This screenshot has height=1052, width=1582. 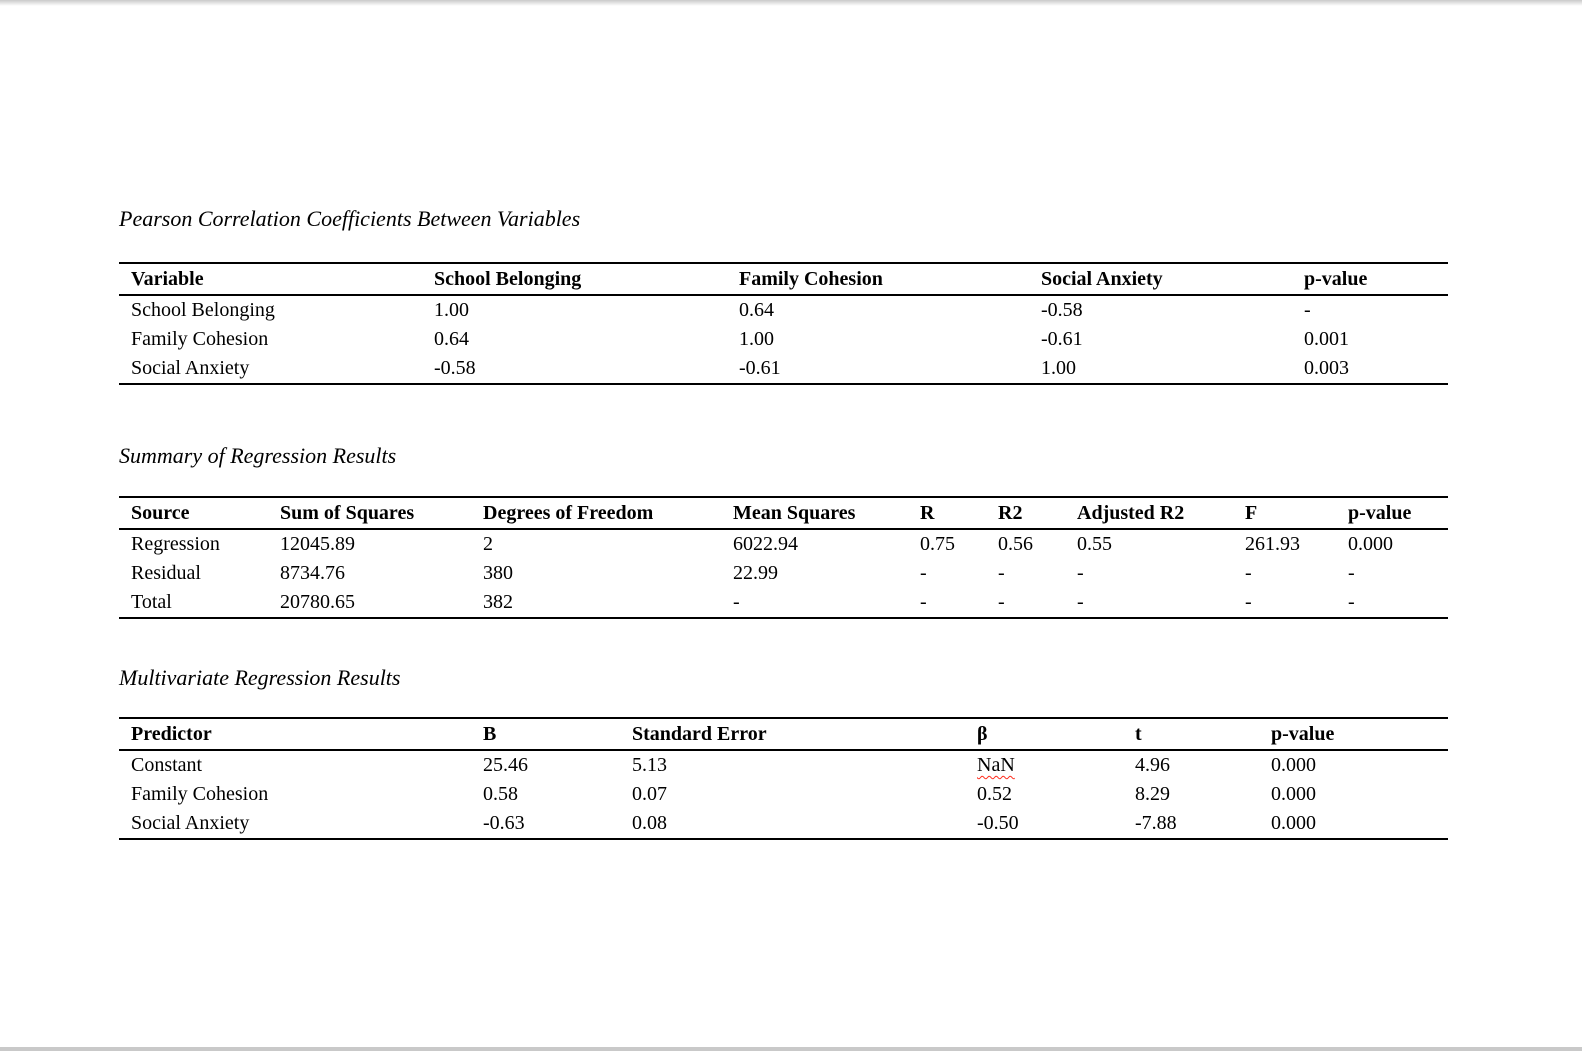 What do you see at coordinates (959, 513) in the screenshot?
I see `header-cell: R` at bounding box center [959, 513].